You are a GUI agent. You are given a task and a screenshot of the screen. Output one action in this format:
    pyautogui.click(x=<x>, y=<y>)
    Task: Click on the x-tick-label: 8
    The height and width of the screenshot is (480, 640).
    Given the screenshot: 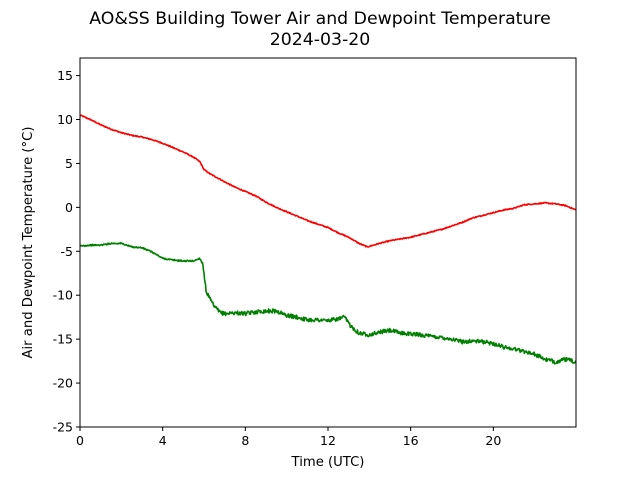 What is the action you would take?
    pyautogui.click(x=245, y=440)
    